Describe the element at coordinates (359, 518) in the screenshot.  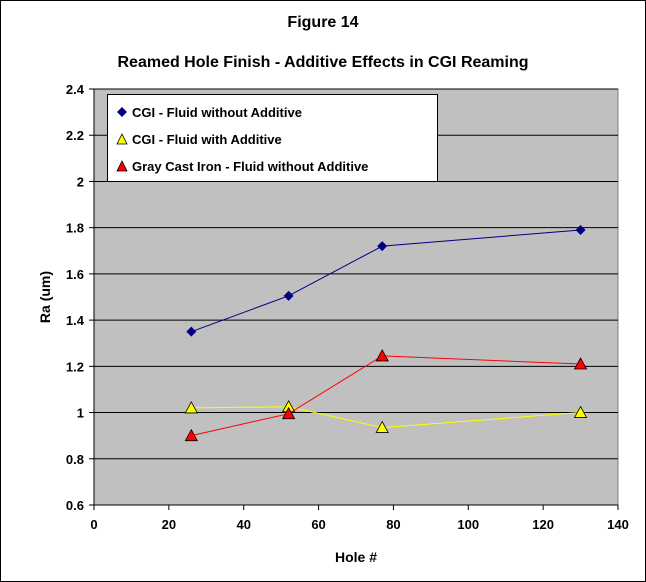
I see `x-axis-ticks: 0 20 40 60 80 100 120 140` at that location.